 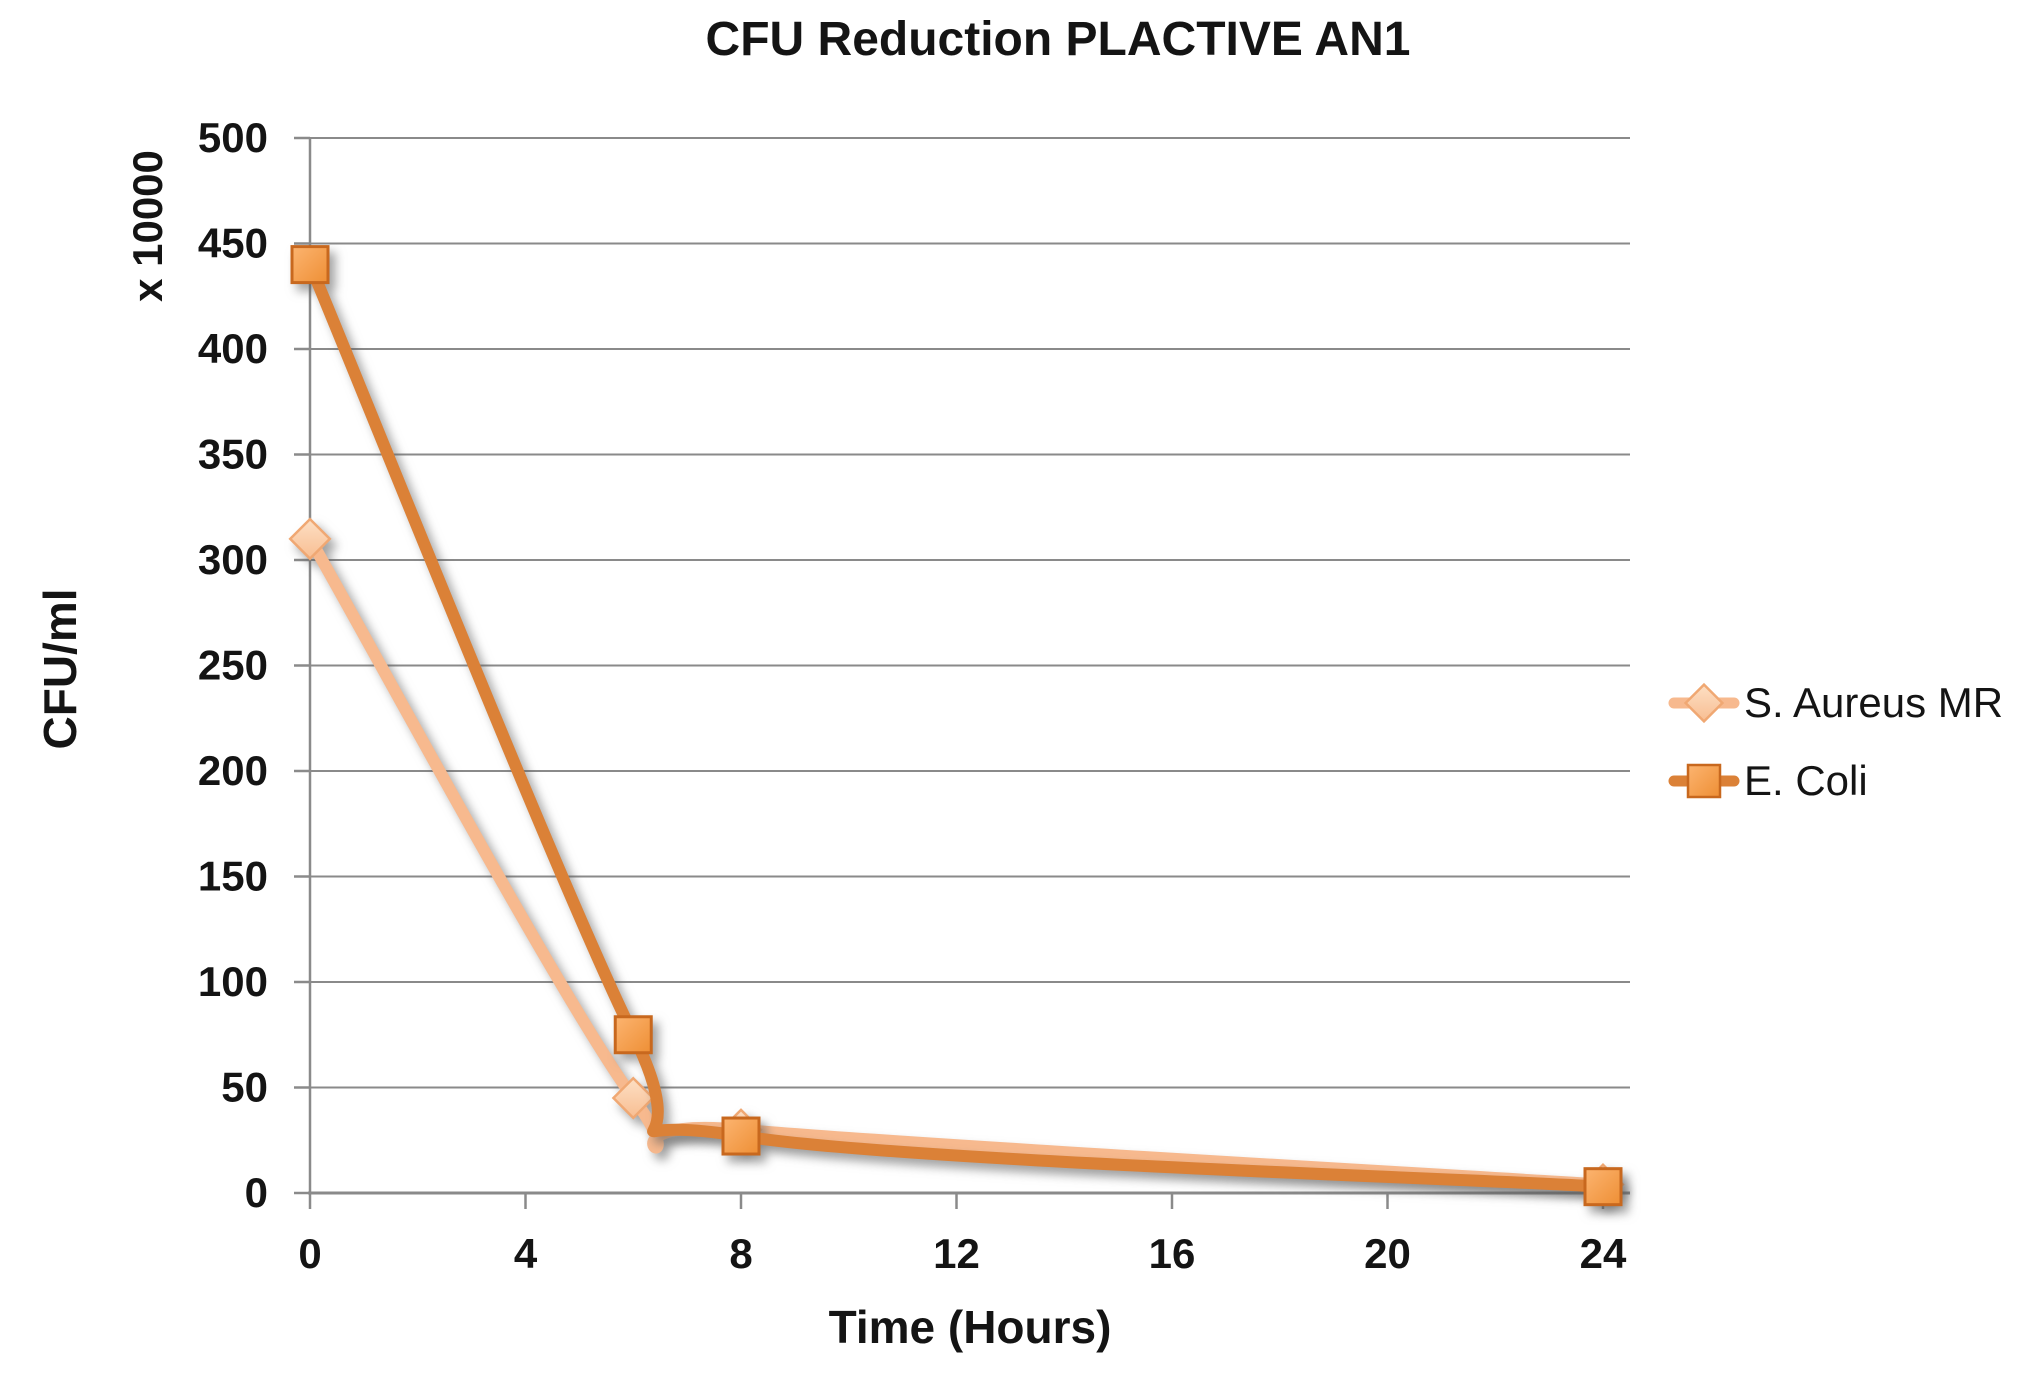 I want to click on x-tick-label-0: 0, so click(x=309, y=1253).